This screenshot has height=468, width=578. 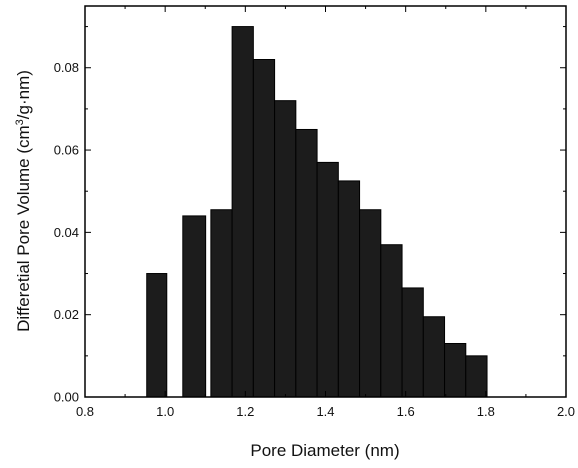 What do you see at coordinates (325, 411) in the screenshot?
I see `x-tick-label: 1.4` at bounding box center [325, 411].